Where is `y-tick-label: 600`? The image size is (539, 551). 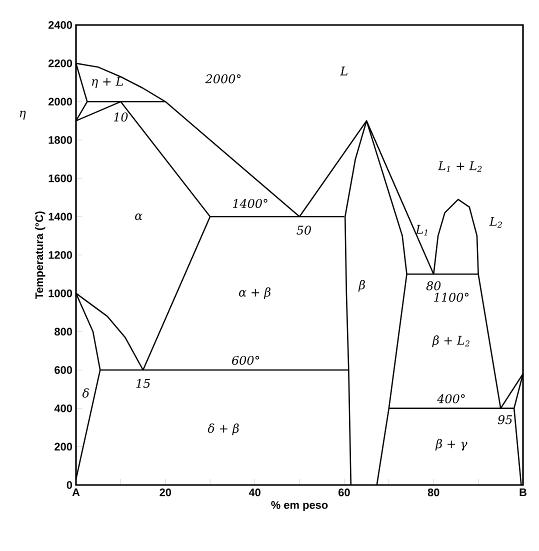 y-tick-label: 600 is located at coordinates (63, 370).